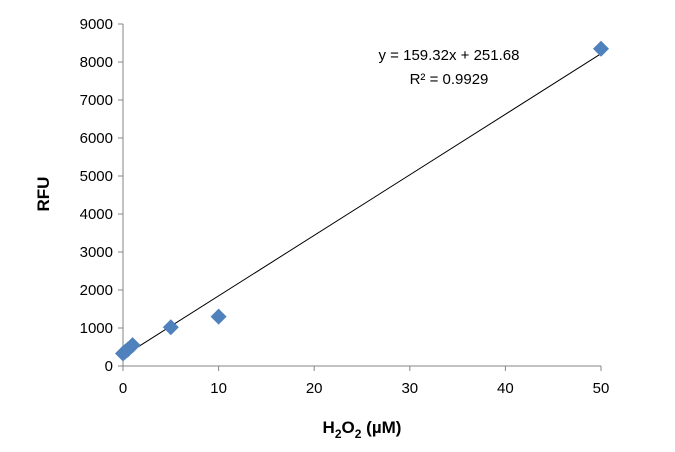 The image size is (675, 452). I want to click on x-tick-label: 0, so click(123, 388).